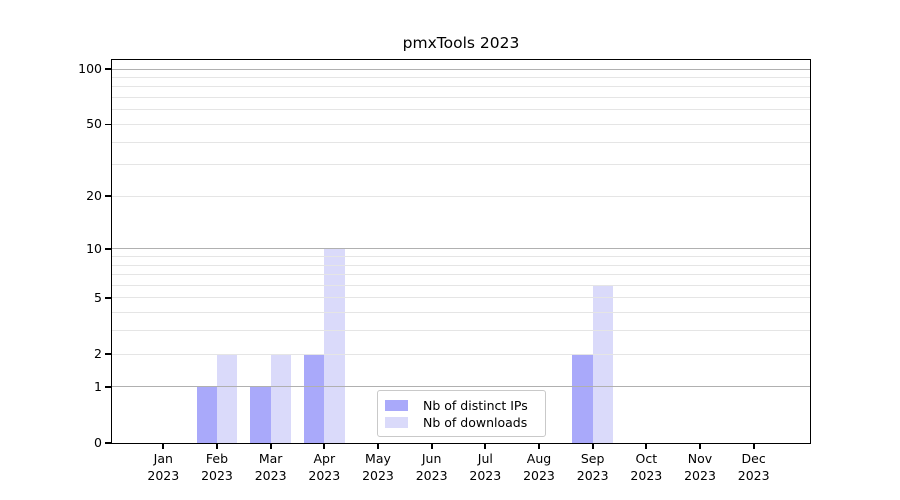  Describe the element at coordinates (98, 353) in the screenshot. I see `y-axis-tick-label: 2` at that location.